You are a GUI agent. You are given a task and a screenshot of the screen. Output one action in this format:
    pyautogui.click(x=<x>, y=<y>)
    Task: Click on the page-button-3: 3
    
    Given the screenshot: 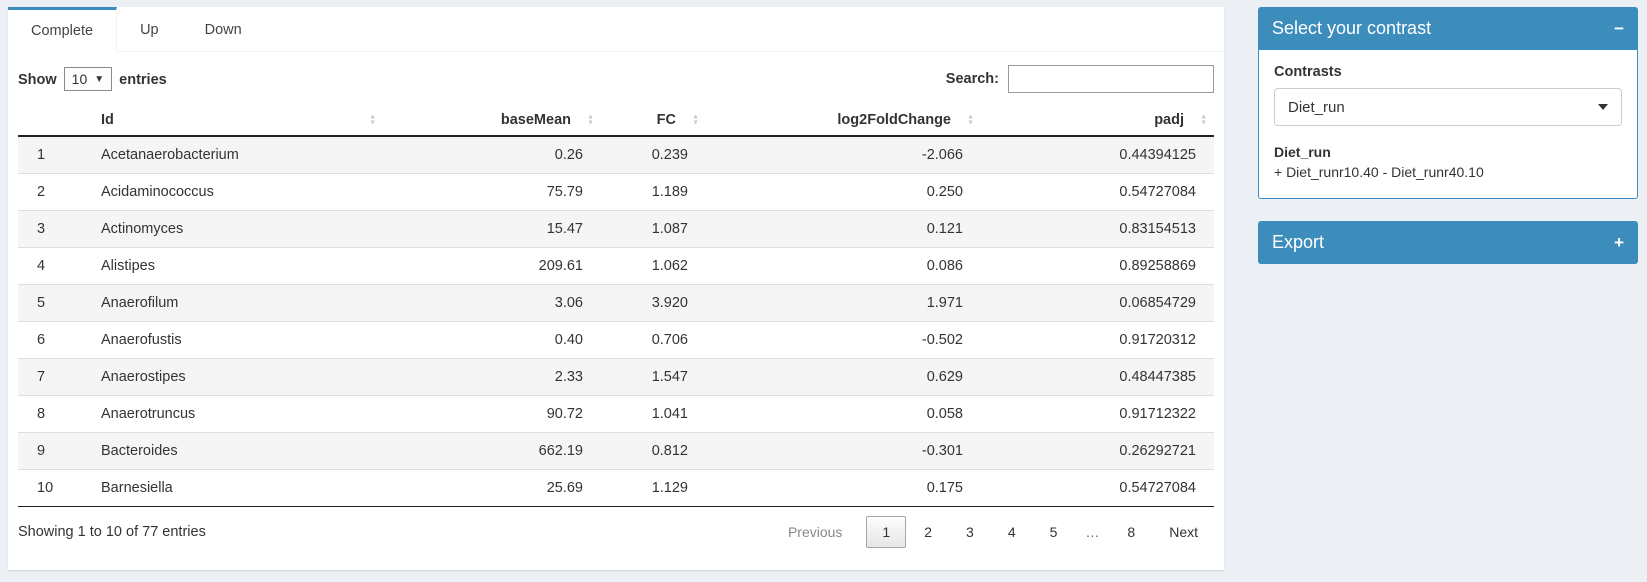 What is the action you would take?
    pyautogui.click(x=970, y=532)
    